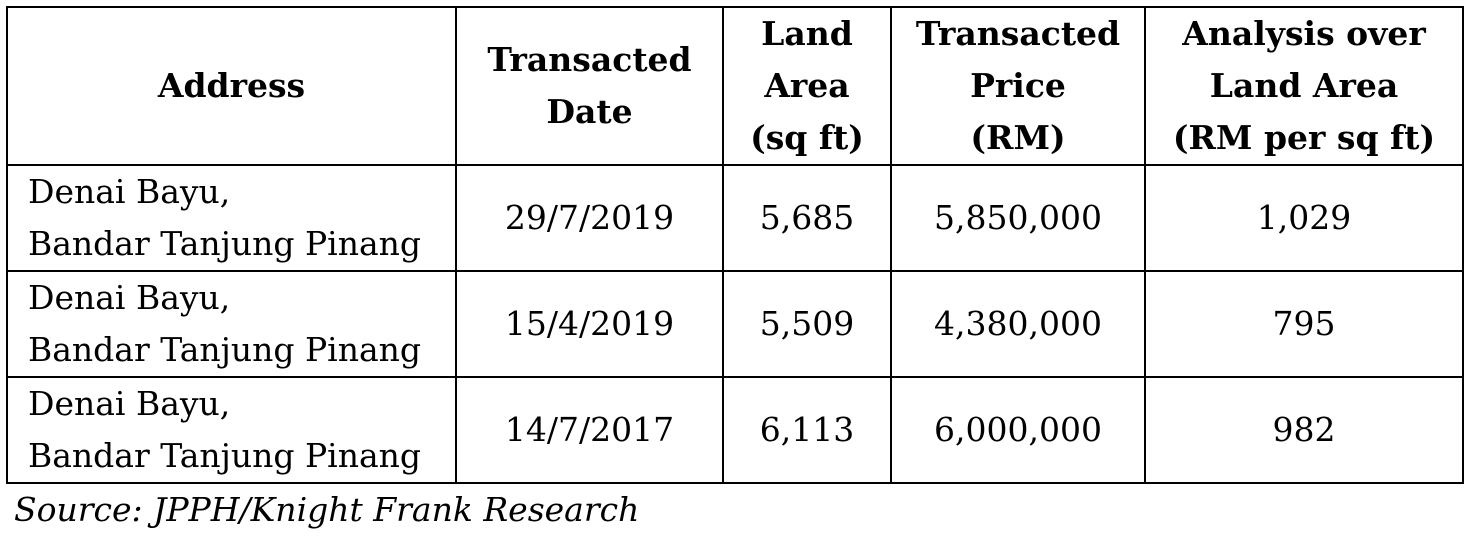 The height and width of the screenshot is (536, 1468). What do you see at coordinates (1018, 324) in the screenshot?
I see `cell-transacted-price: 4,380,000` at bounding box center [1018, 324].